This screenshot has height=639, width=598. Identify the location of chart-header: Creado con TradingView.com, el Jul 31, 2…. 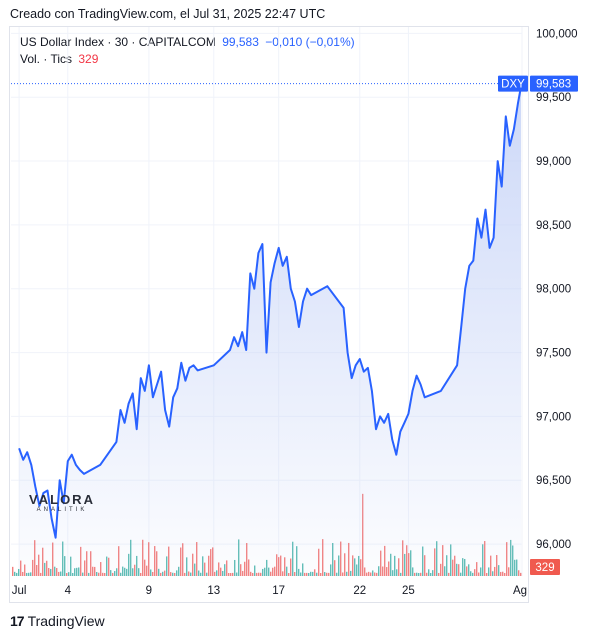
(168, 14).